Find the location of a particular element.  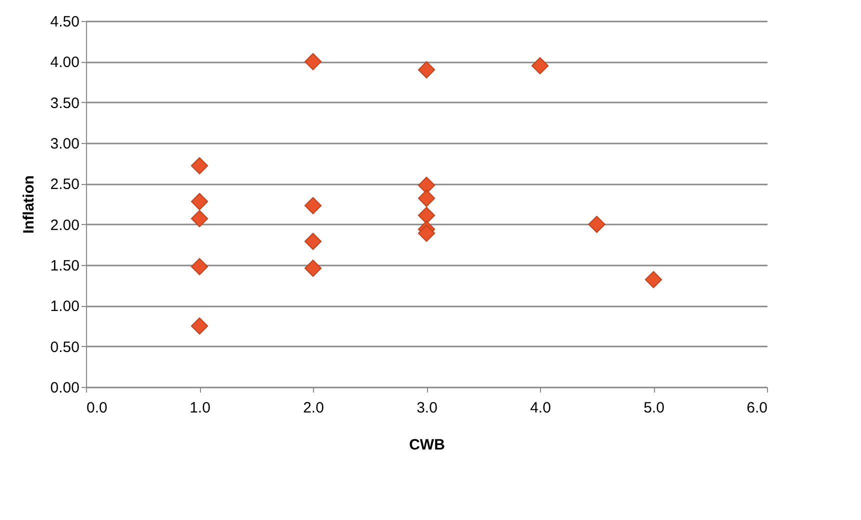

y-tick-label: 4.50 is located at coordinates (65, 22).